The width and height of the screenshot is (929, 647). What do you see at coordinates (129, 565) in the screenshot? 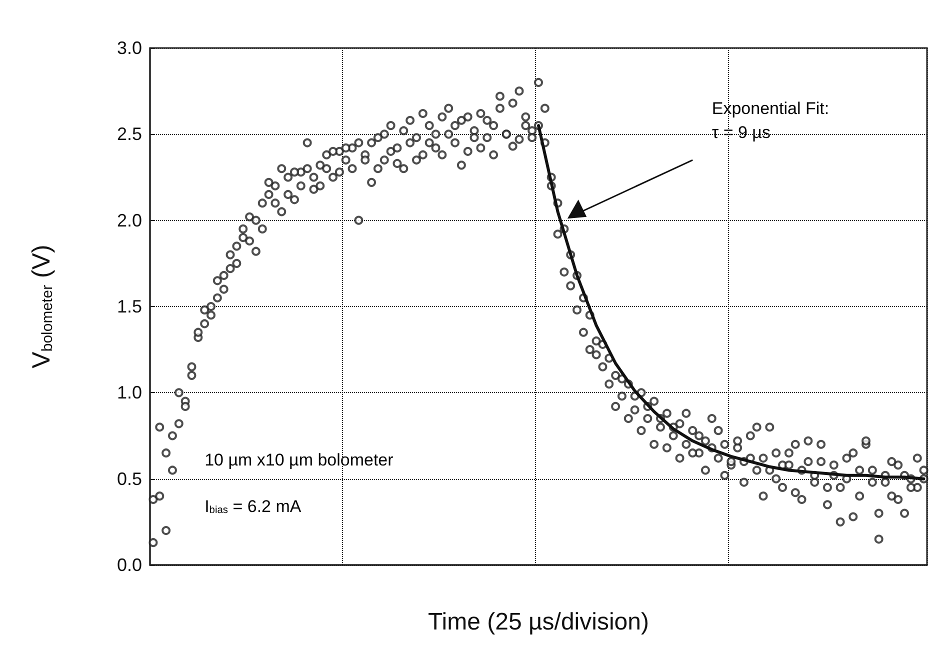
I see `y-tick-label: 0.0` at bounding box center [129, 565].